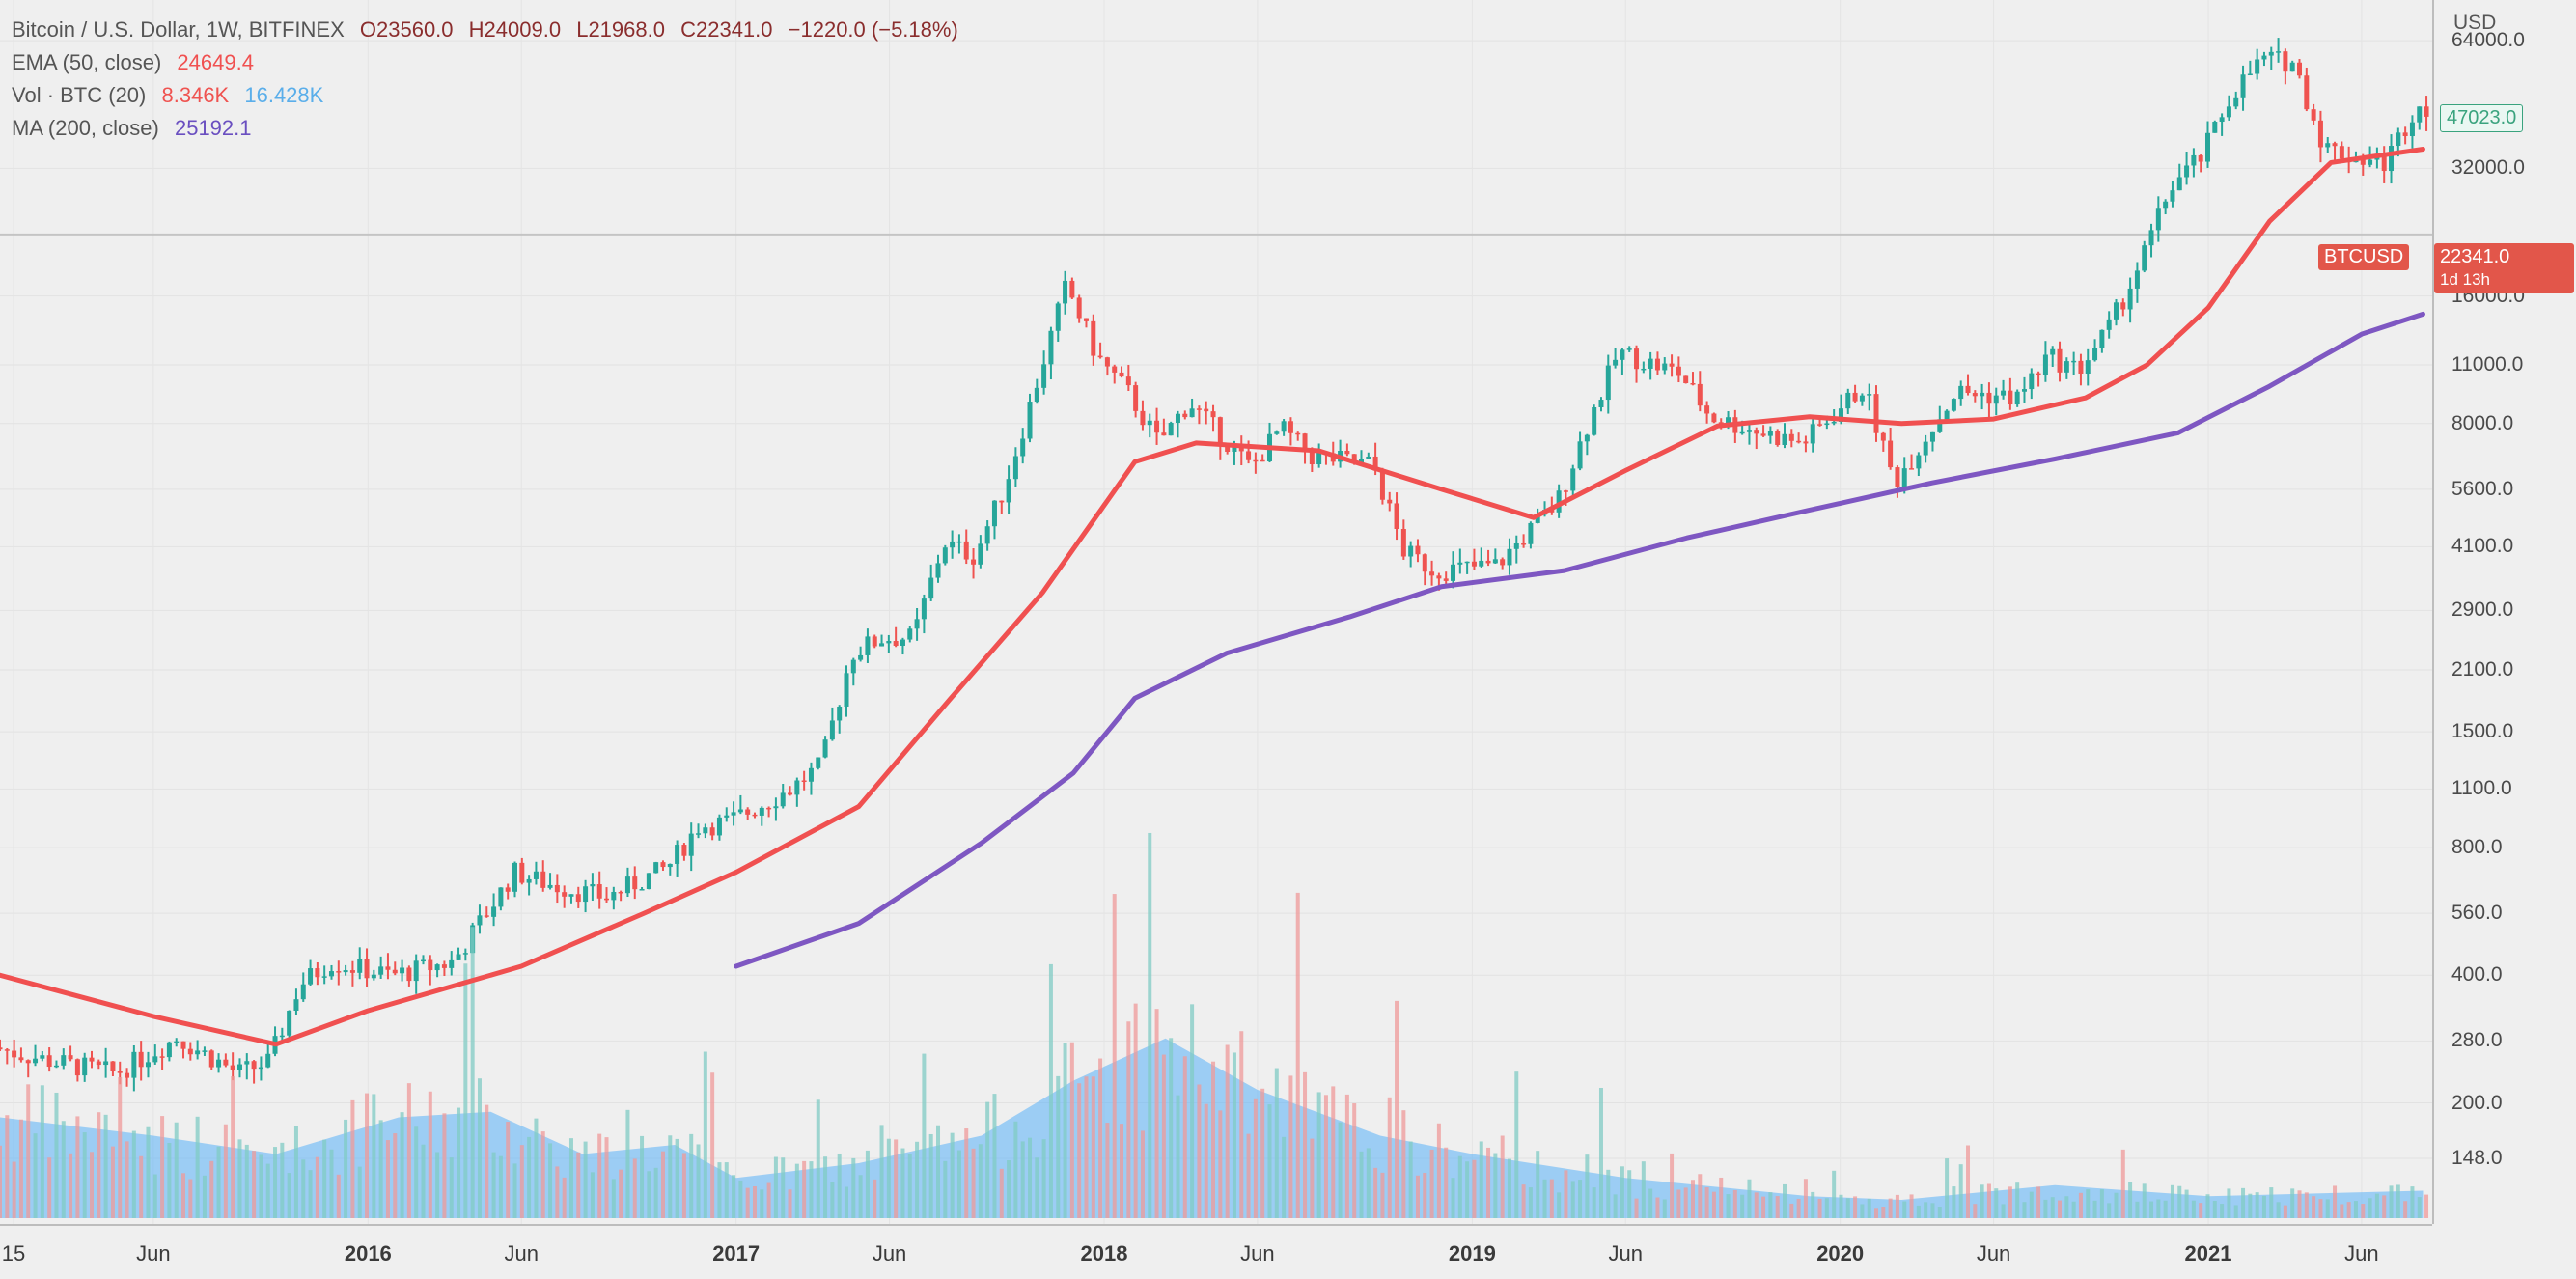 This screenshot has height=1279, width=2576. I want to click on price-tick-label: 1500.0, so click(2482, 731).